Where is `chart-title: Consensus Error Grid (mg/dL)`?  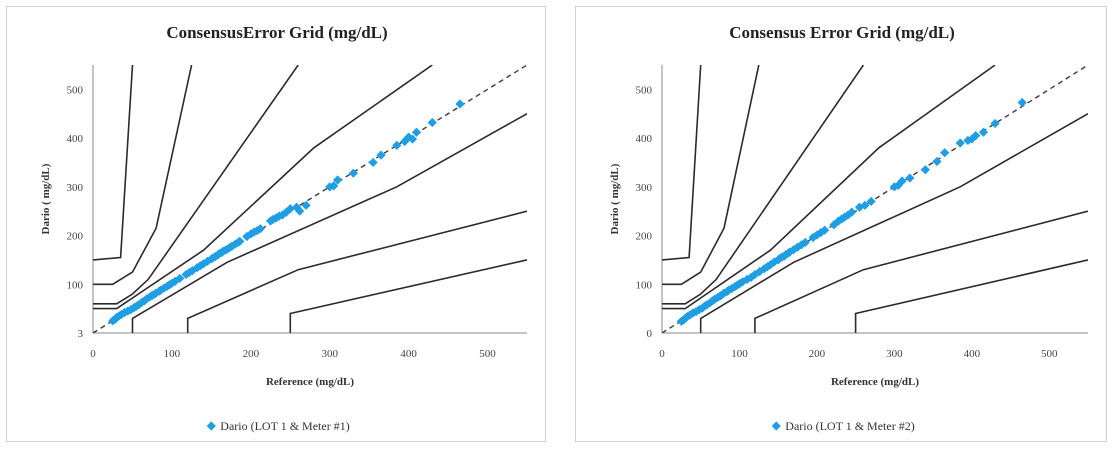
chart-title: Consensus Error Grid (mg/dL) is located at coordinates (842, 32).